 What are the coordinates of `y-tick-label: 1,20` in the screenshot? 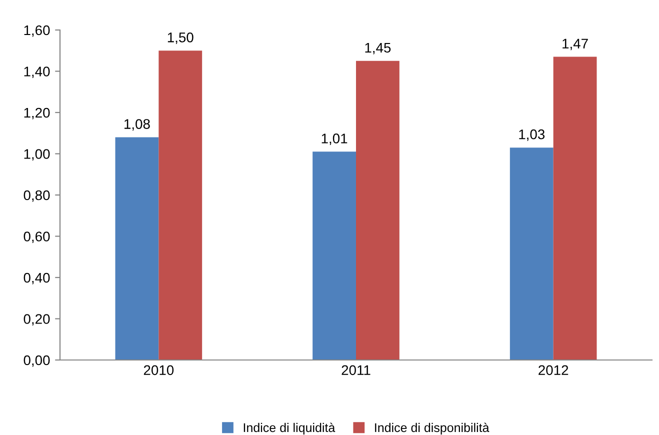 It's located at (37, 114).